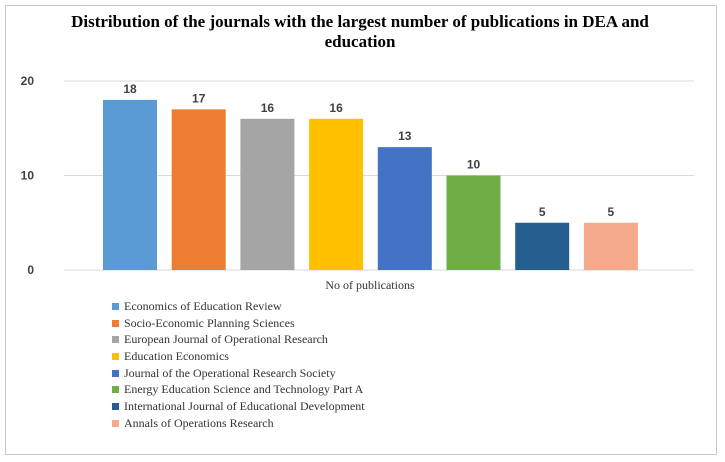  I want to click on legend-item: Education Economics, so click(238, 356).